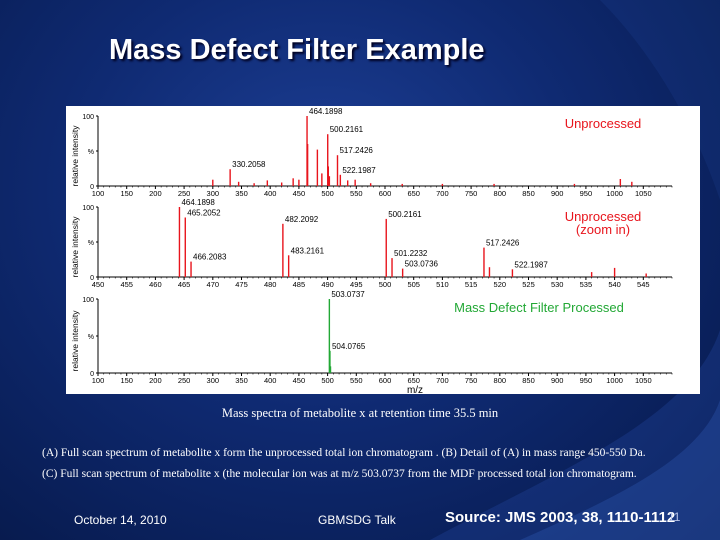  I want to click on panel-c-x-tick-label: 850, so click(528, 380).